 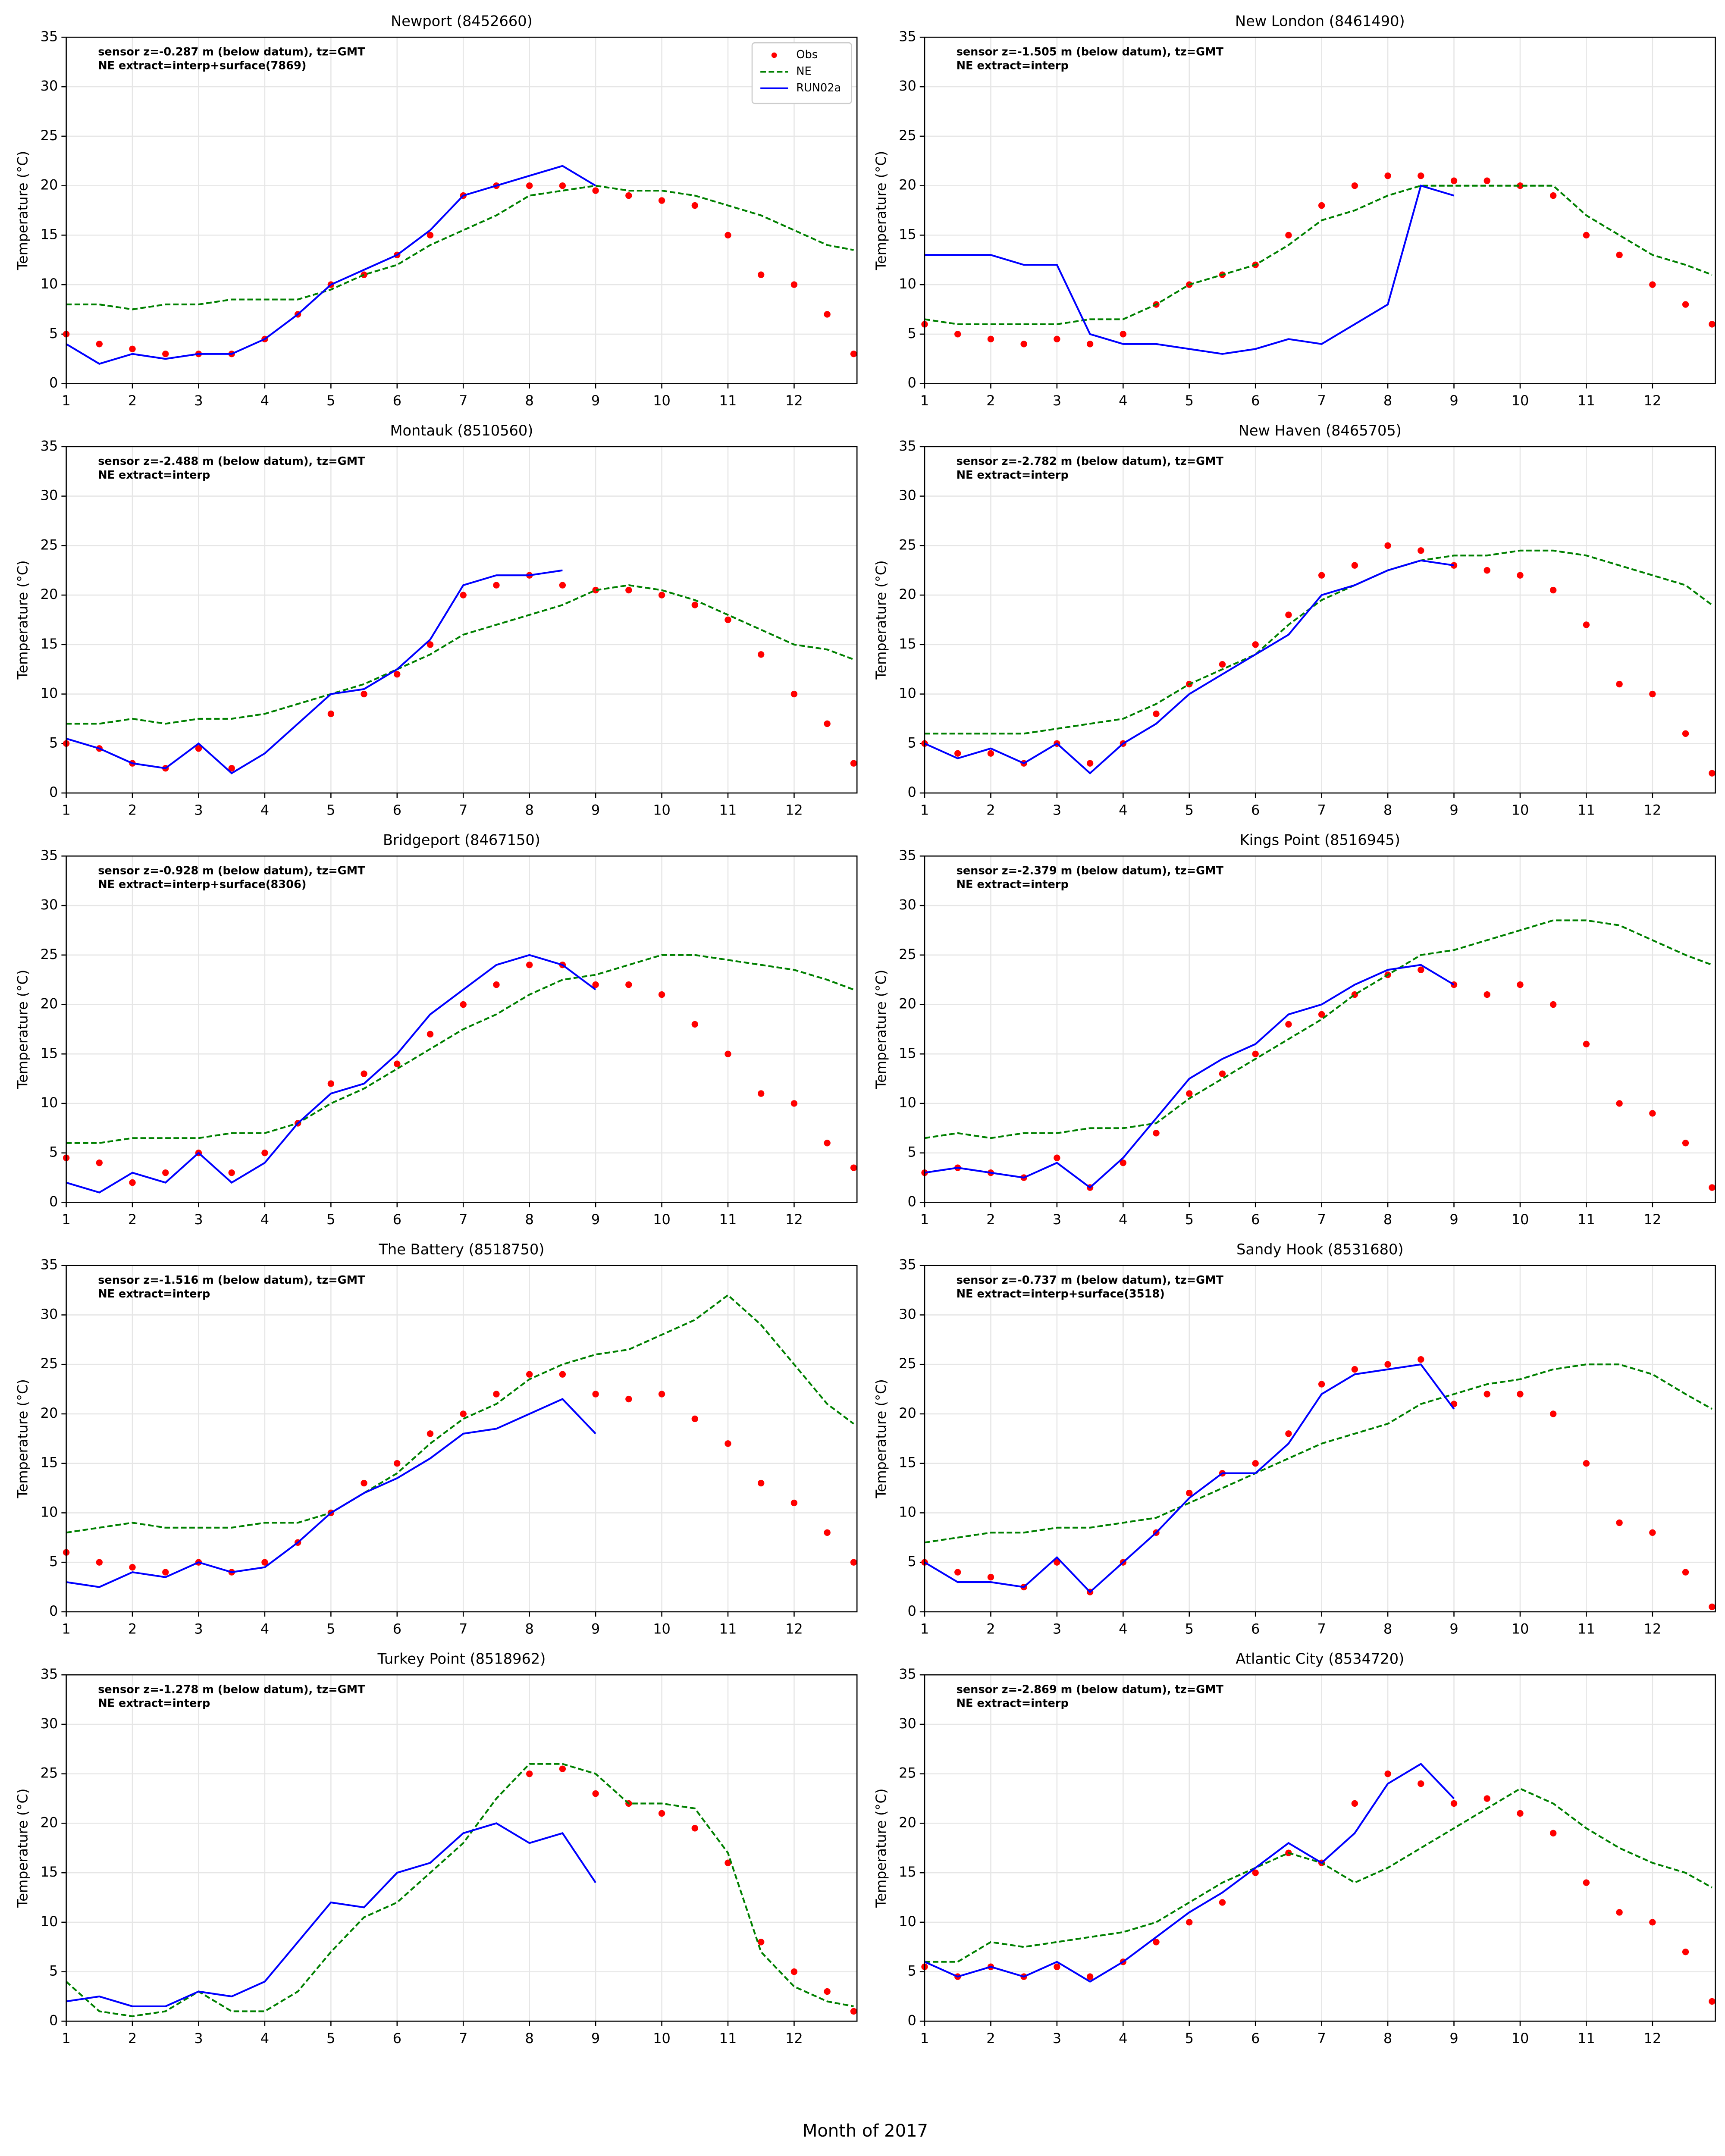 I want to click on y-tick-label: 10, so click(x=907, y=1512).